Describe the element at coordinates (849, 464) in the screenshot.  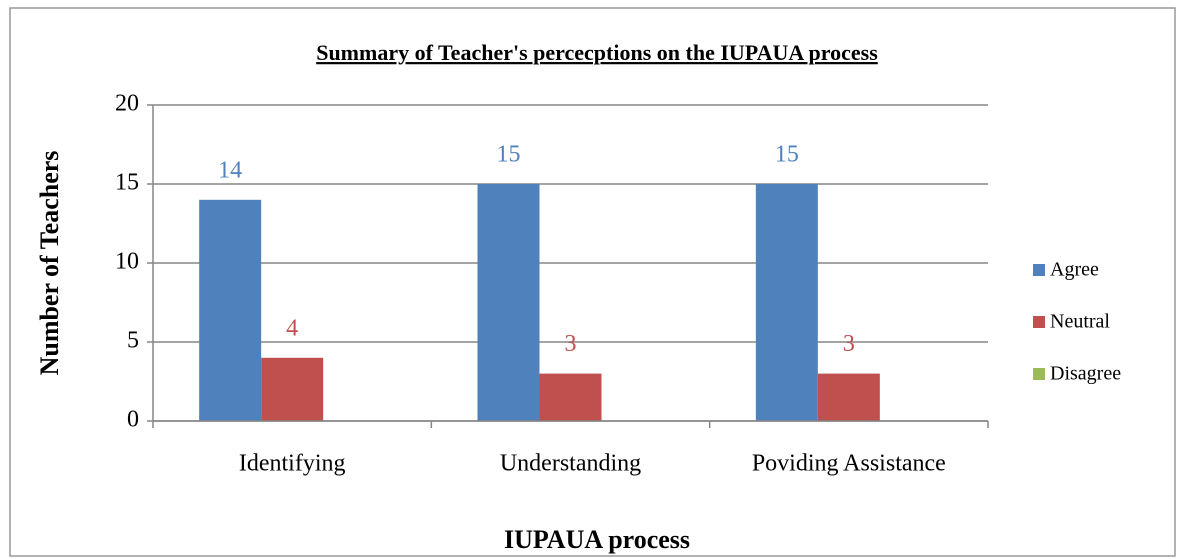
I see `x-tick-label: Poviding Assistance` at that location.